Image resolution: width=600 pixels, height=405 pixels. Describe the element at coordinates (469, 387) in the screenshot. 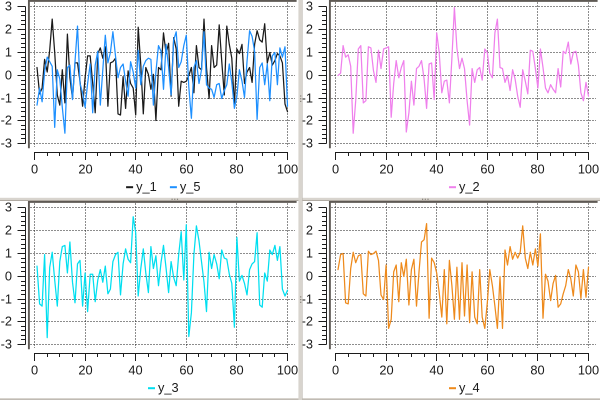

I see `svg-text: y_4` at that location.